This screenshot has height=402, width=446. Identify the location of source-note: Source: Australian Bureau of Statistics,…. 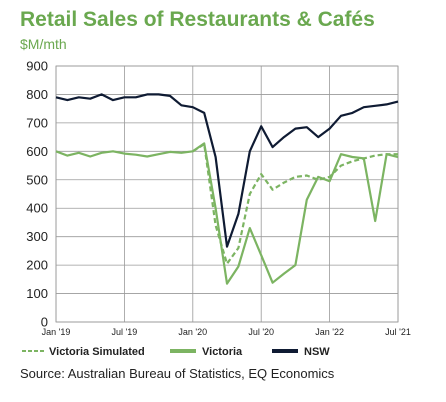
(177, 373).